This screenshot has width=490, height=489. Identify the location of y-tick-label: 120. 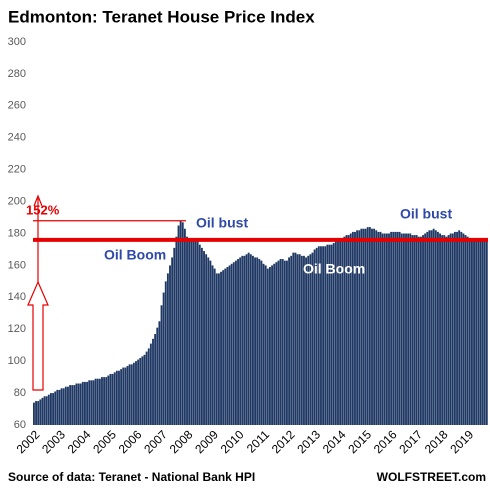
(17, 329).